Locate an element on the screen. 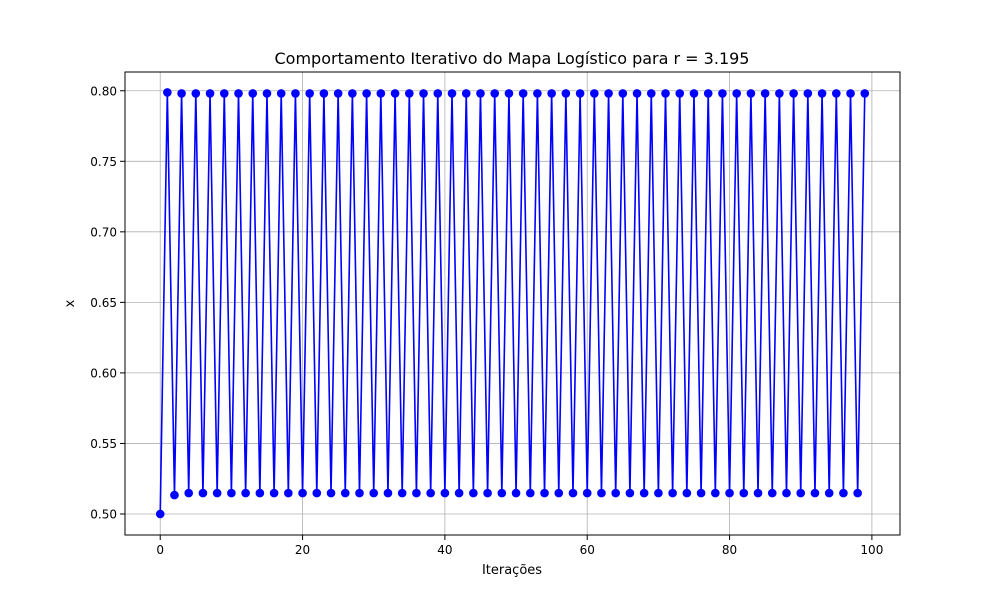 Image resolution: width=1000 pixels, height=600 pixels. y-tick-label: 0.70 is located at coordinates (103, 232).